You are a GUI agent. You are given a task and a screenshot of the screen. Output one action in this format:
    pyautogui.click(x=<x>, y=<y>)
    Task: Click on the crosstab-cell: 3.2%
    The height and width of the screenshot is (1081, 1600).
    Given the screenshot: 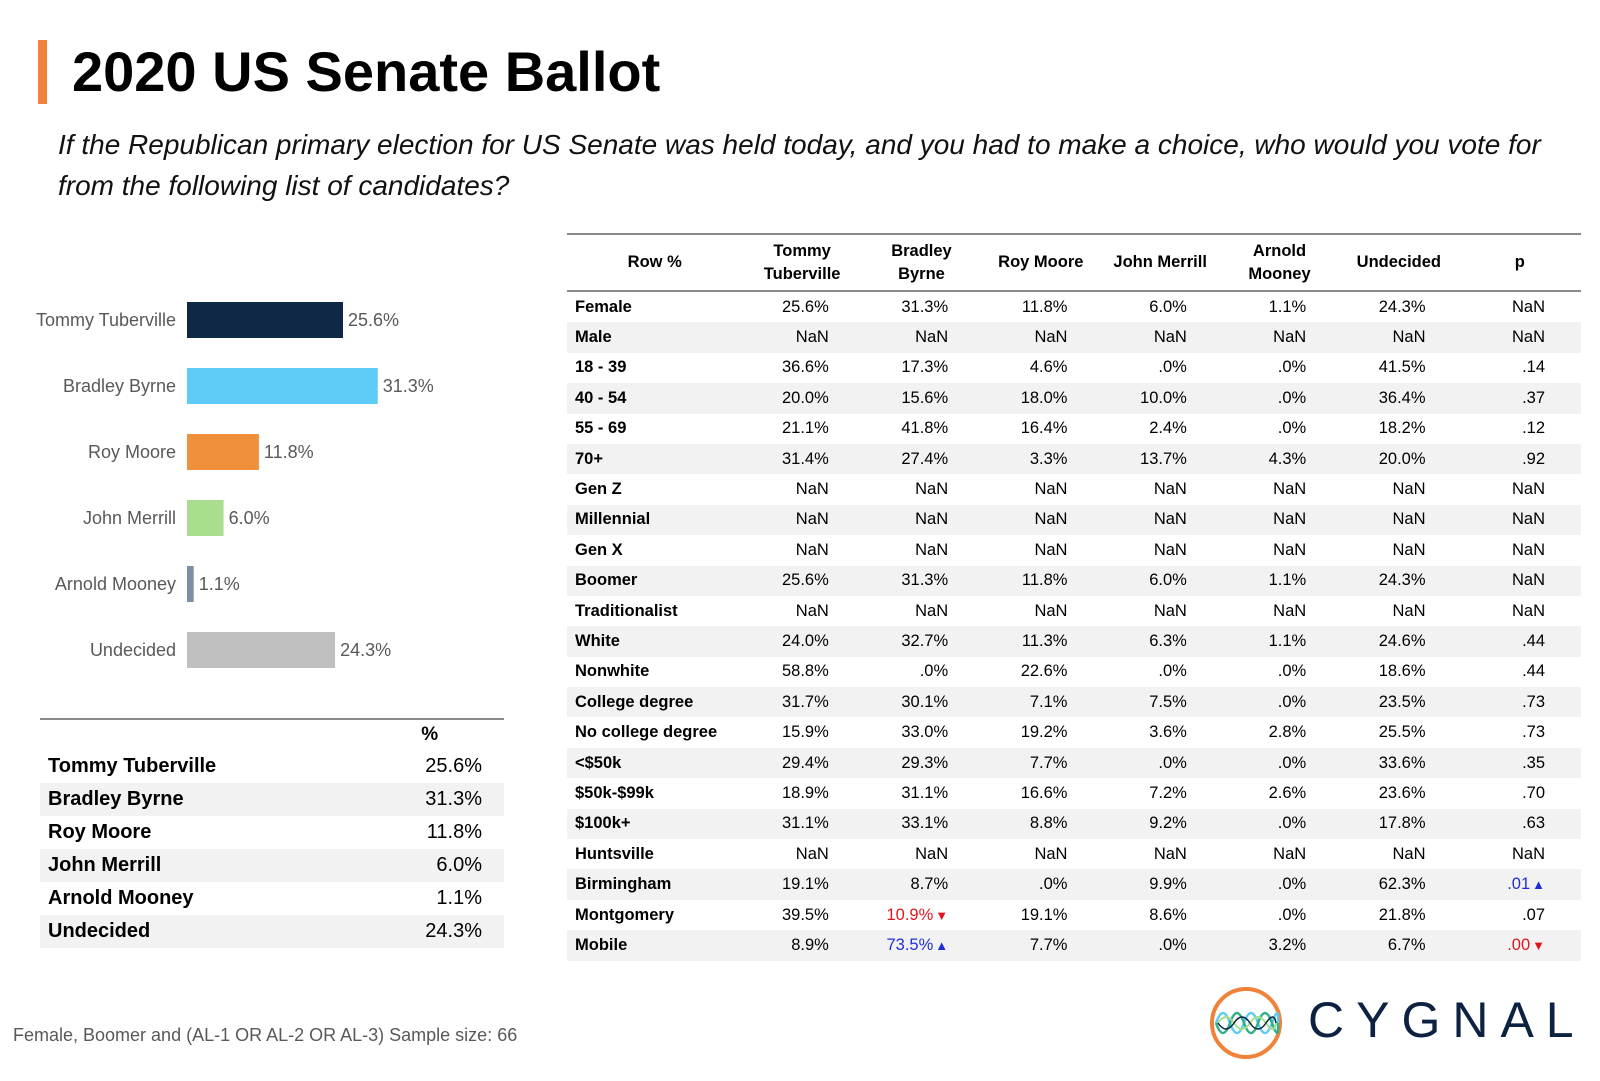 What is the action you would take?
    pyautogui.click(x=1279, y=945)
    